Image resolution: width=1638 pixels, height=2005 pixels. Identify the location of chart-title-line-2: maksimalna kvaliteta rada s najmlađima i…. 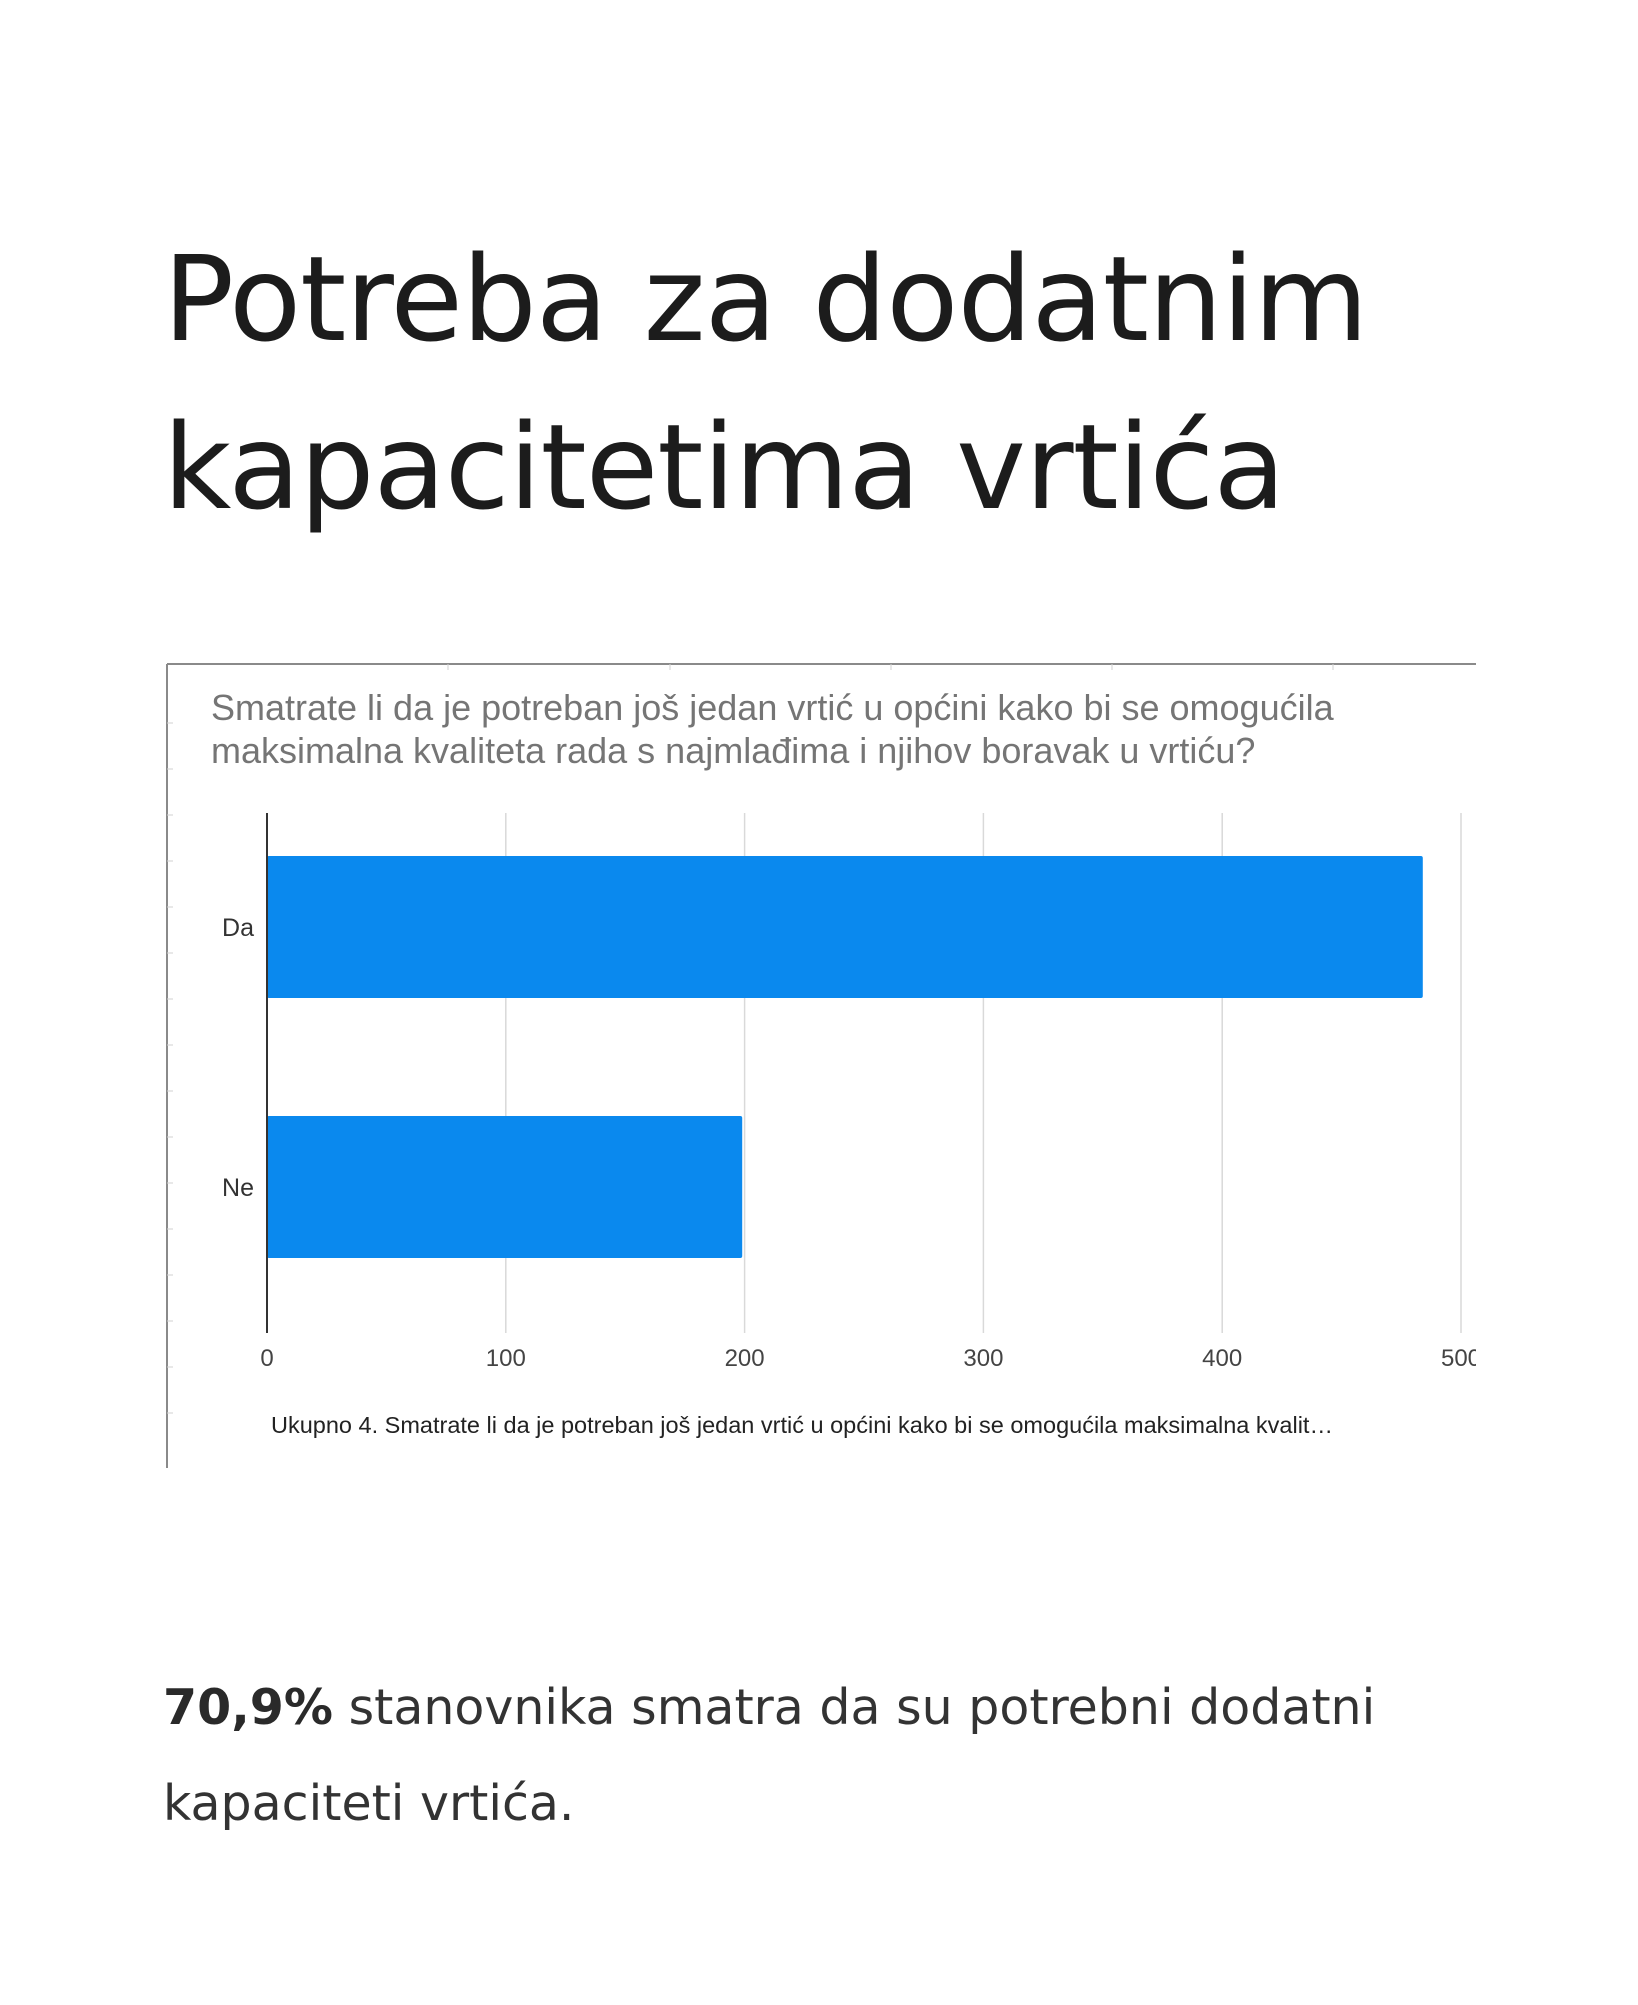
(733, 750).